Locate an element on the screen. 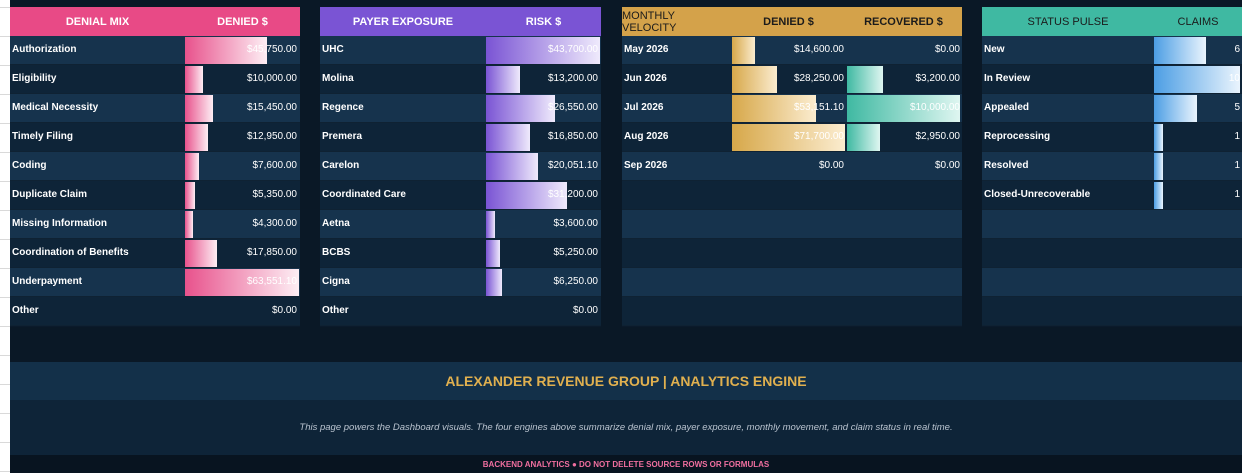 The height and width of the screenshot is (473, 1242). table-row: Aetna $3,600.00 is located at coordinates (460, 224).